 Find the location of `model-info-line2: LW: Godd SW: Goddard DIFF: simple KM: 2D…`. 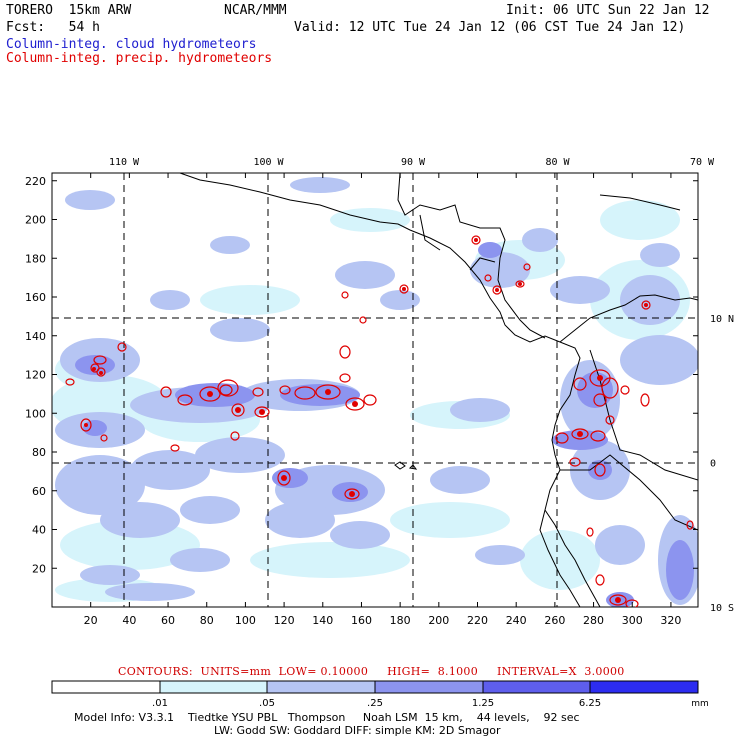

model-info-line2: LW: Godd SW: Goddard DIFF: simple KM: 2D… is located at coordinates (357, 730).